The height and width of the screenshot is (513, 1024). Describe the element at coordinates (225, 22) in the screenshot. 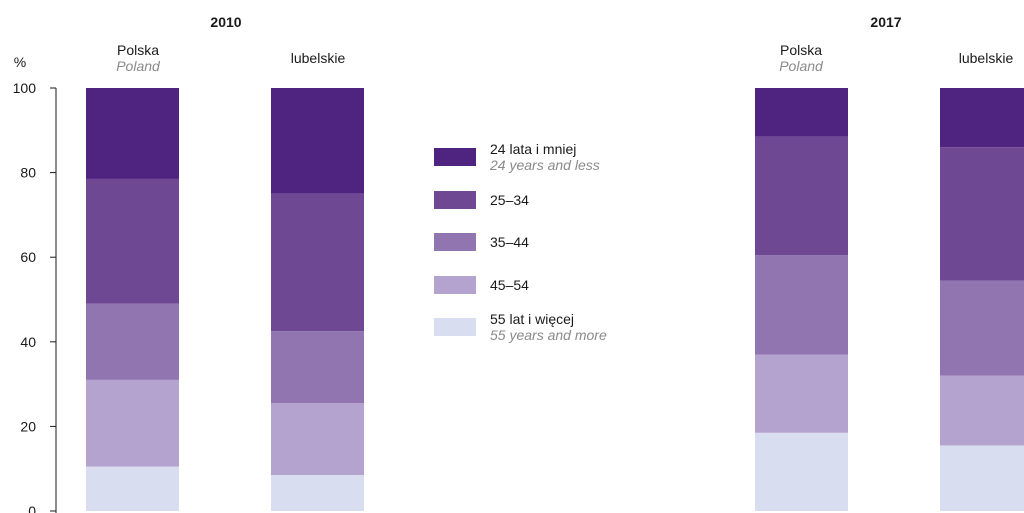

I see `panel-title-2010: 2010` at that location.